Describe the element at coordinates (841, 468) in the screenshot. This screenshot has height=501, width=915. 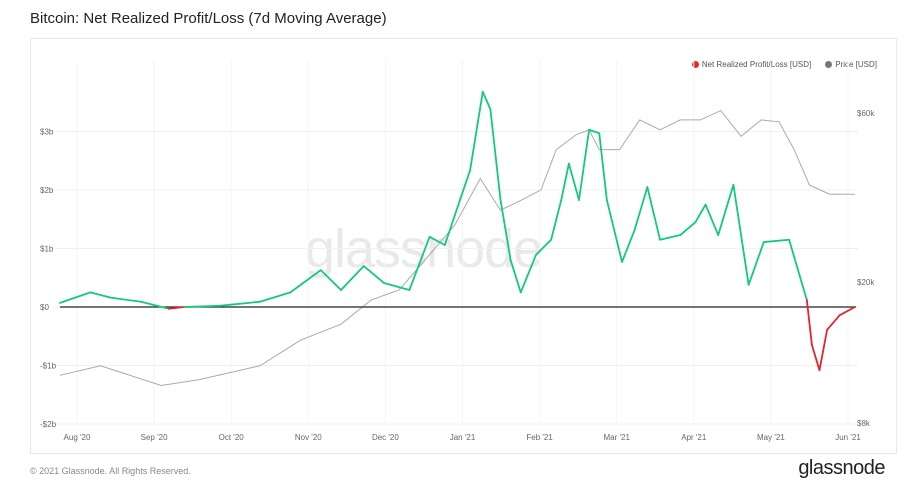
I see `glassnode-logo: glassnode` at that location.